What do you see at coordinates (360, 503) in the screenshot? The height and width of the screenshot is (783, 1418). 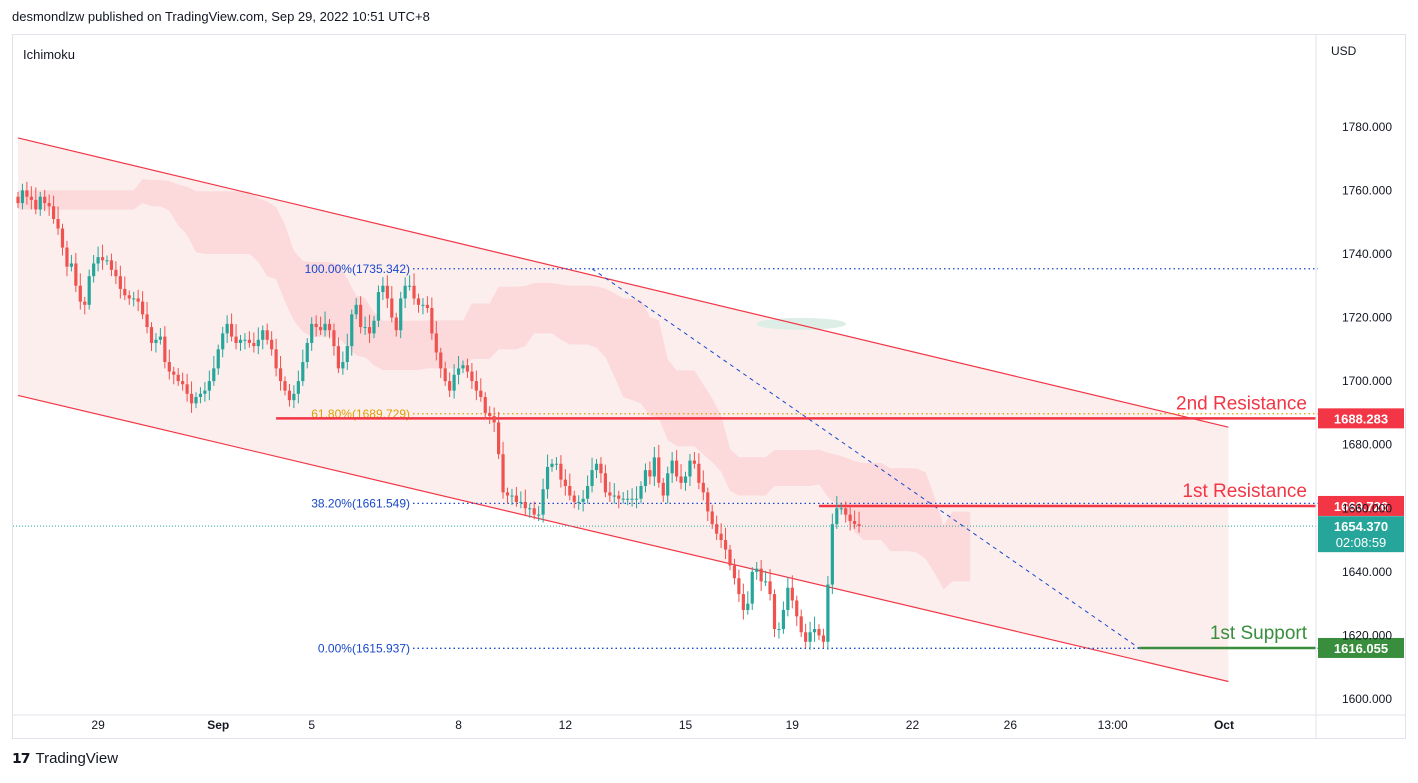 I see `fib-level-label: 38.20%(1661.549)` at bounding box center [360, 503].